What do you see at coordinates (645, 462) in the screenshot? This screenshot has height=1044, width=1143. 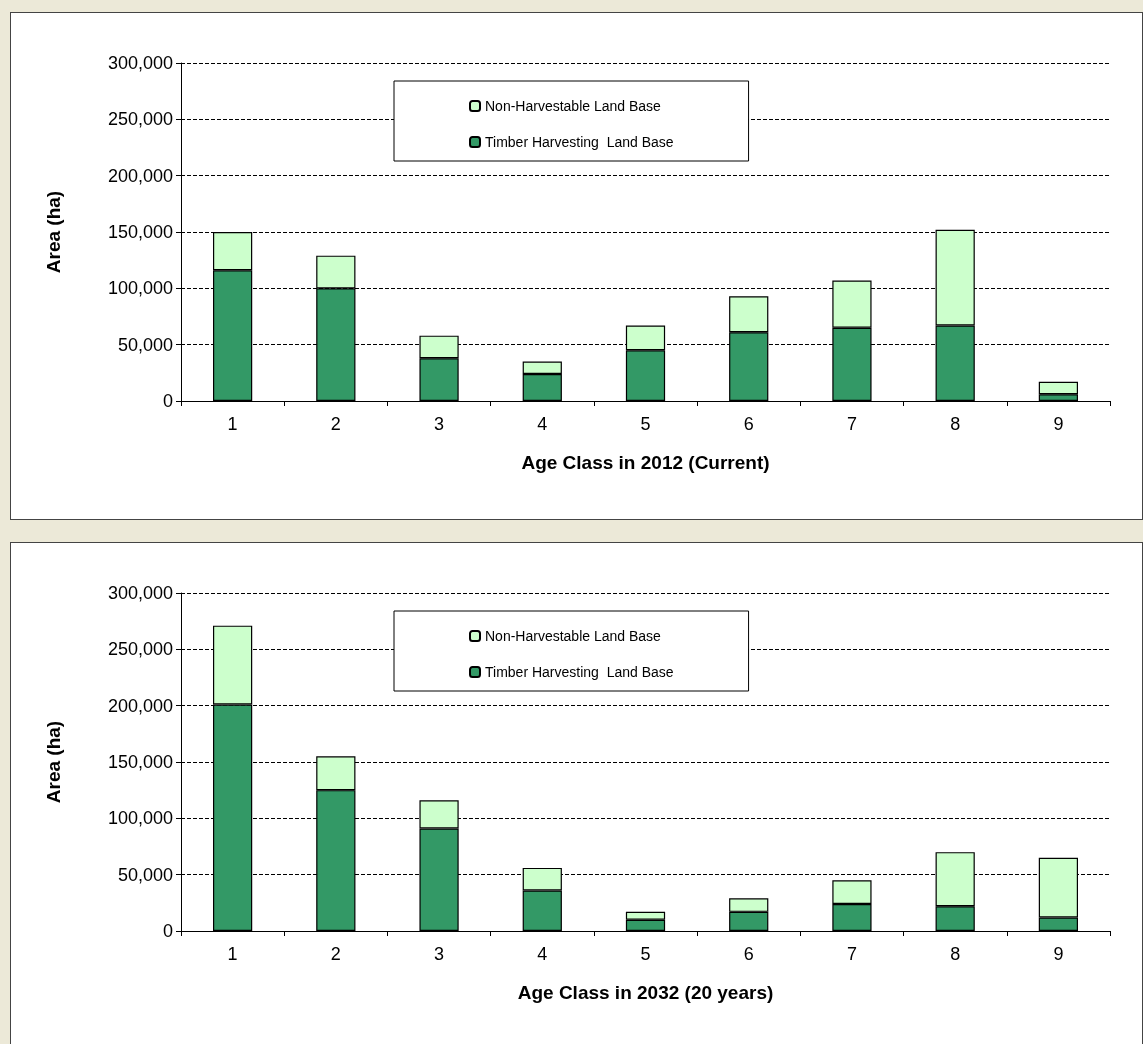 I see `x-axis-title: Age Class in 2012 (Current)` at bounding box center [645, 462].